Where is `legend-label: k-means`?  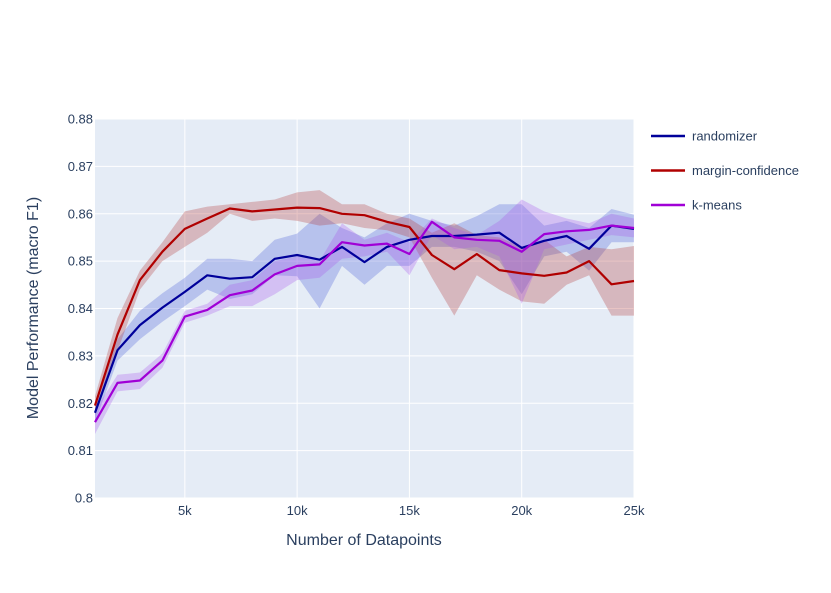
legend-label: k-means is located at coordinates (717, 205).